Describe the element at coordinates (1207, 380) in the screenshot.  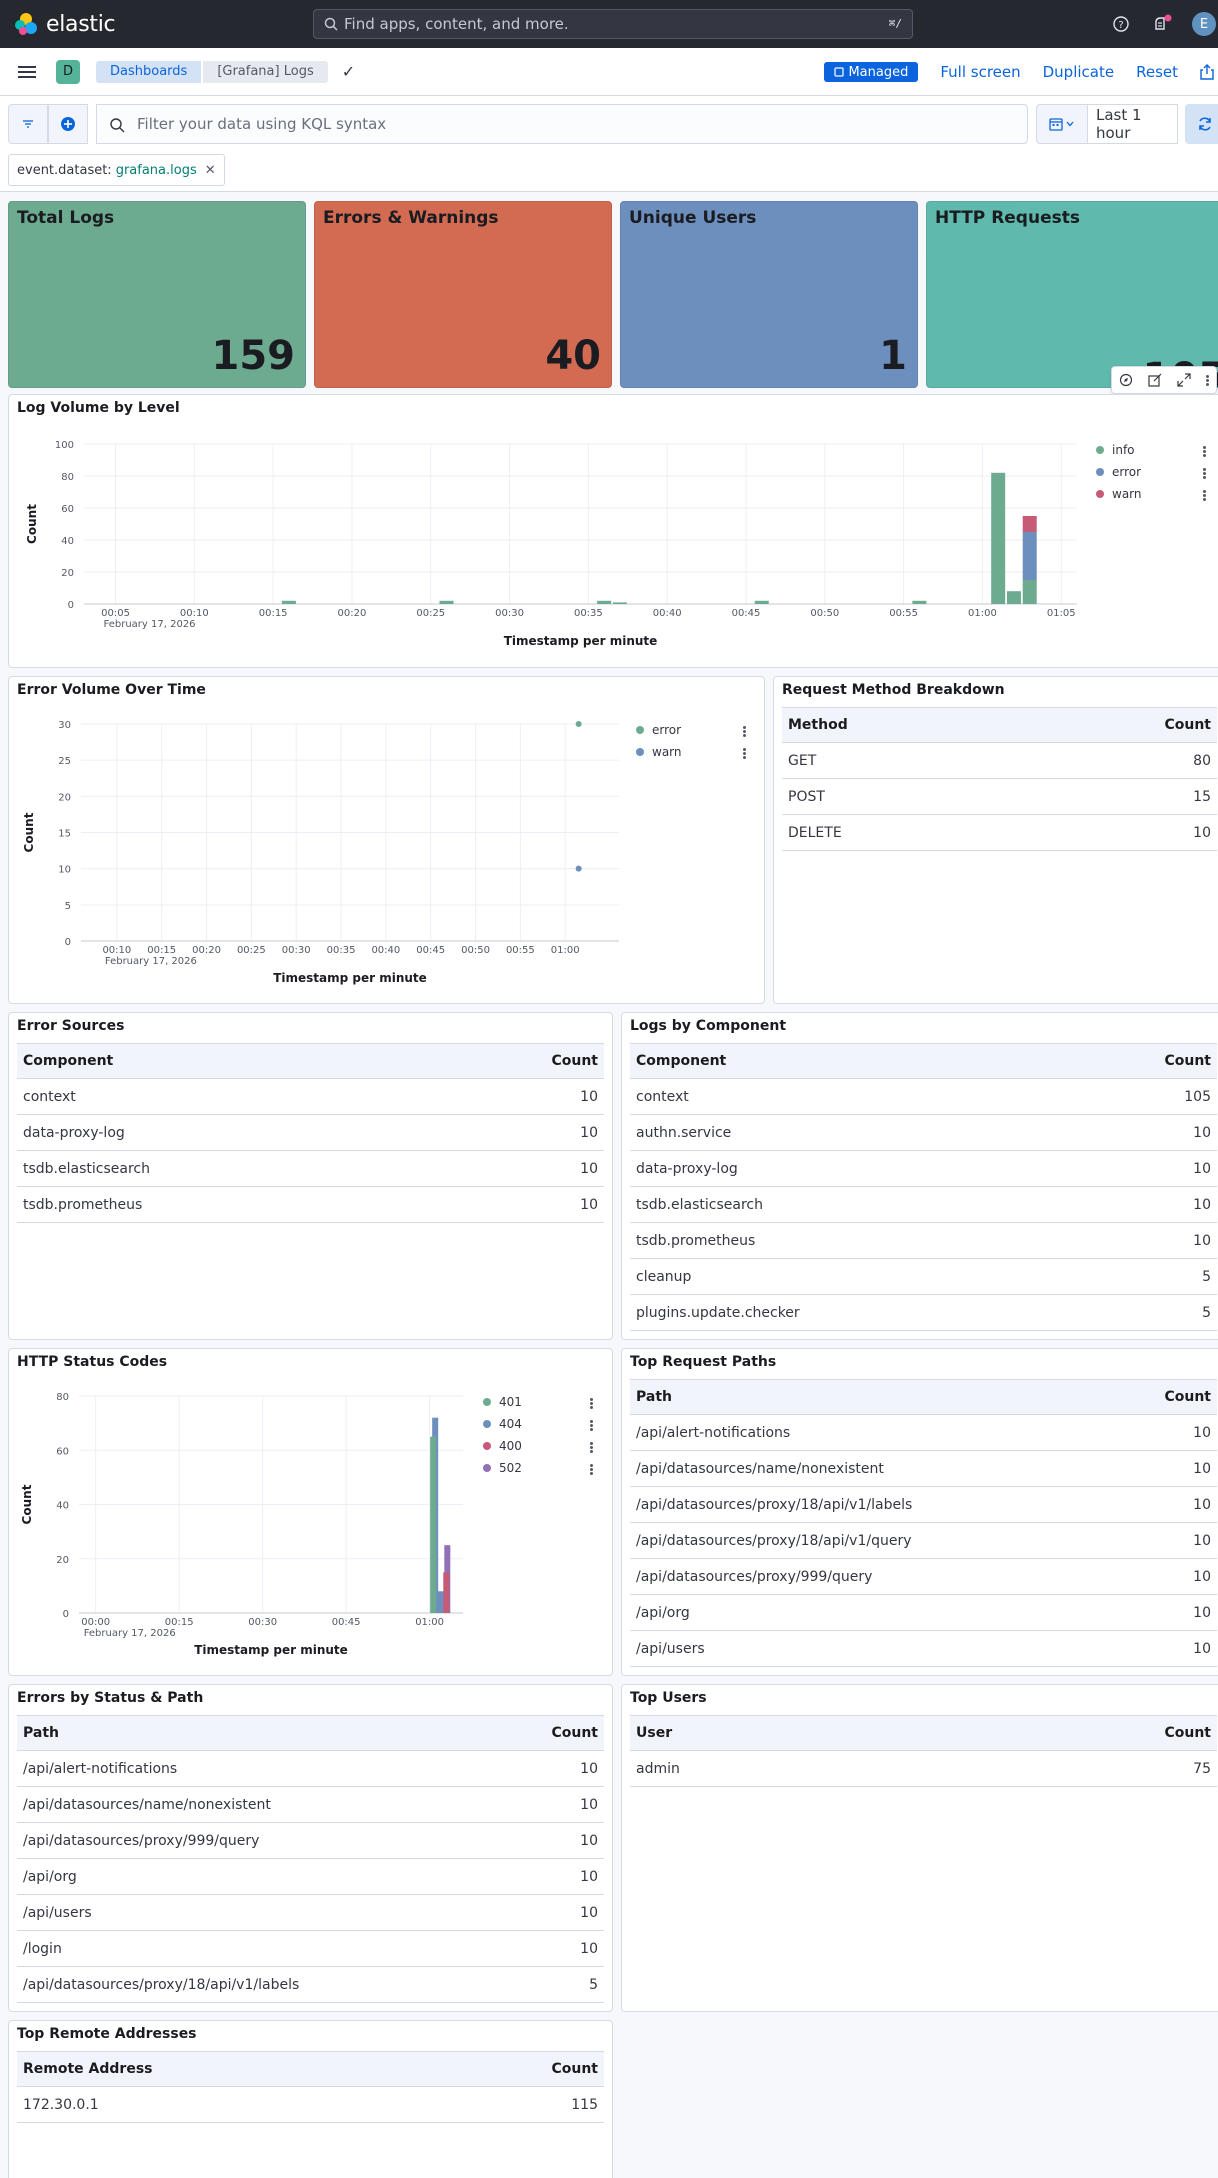
I see `panel-options-icon` at that location.